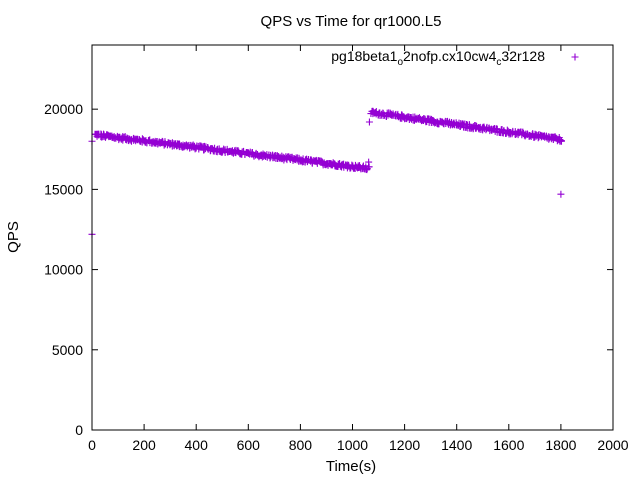 The width and height of the screenshot is (640, 480). What do you see at coordinates (456, 445) in the screenshot?
I see `x-tick-label: 1400` at bounding box center [456, 445].